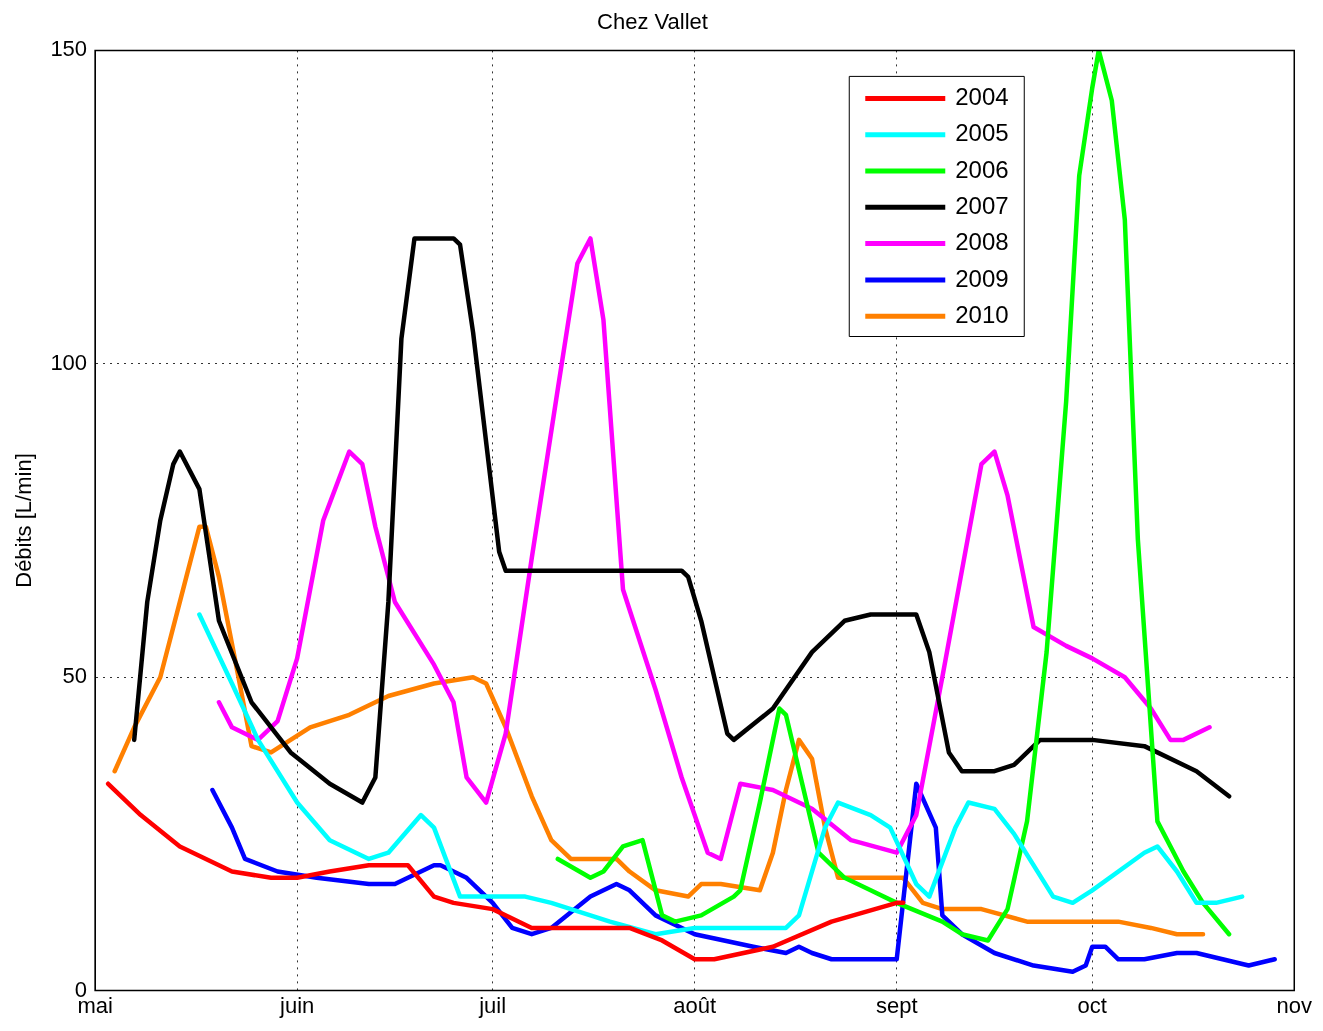 Image resolution: width=1323 pixels, height=1031 pixels. Describe the element at coordinates (1092, 1005) in the screenshot. I see `x-tick-label: oct` at that location.